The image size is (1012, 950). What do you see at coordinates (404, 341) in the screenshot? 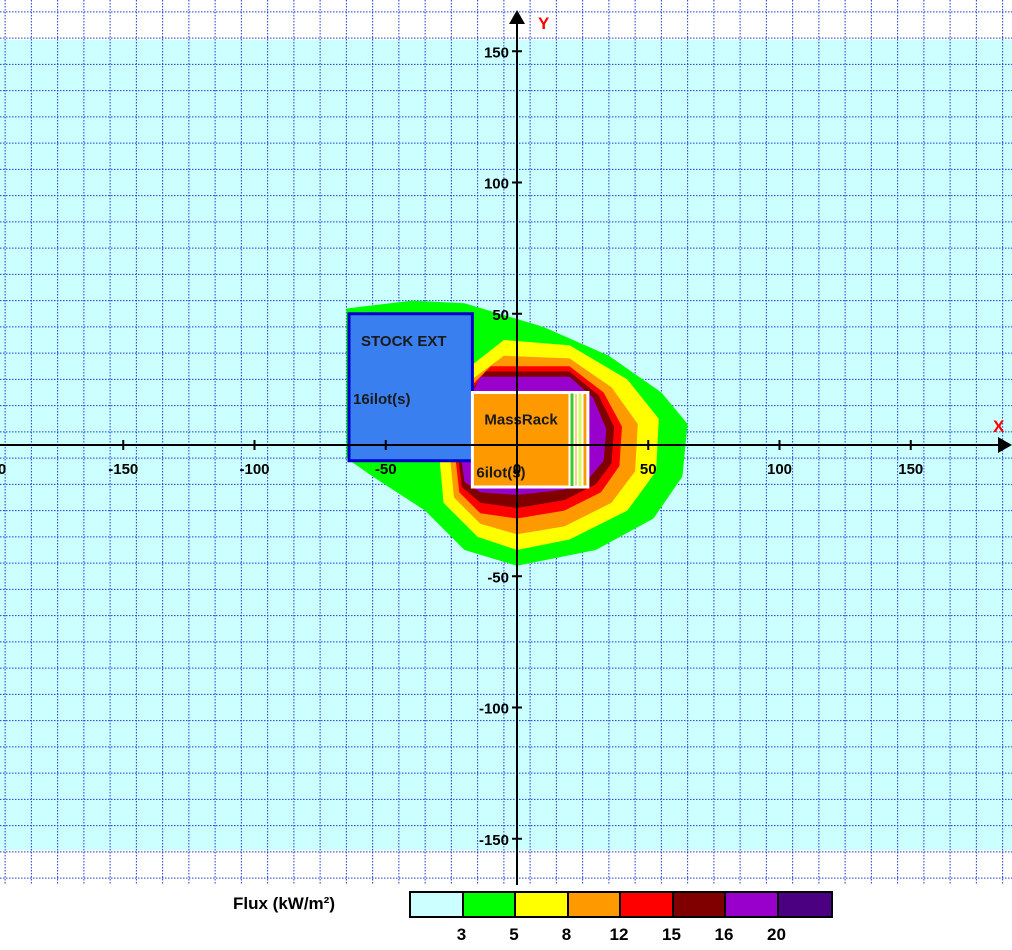
I see `zone-name: STOCK EXT` at bounding box center [404, 341].